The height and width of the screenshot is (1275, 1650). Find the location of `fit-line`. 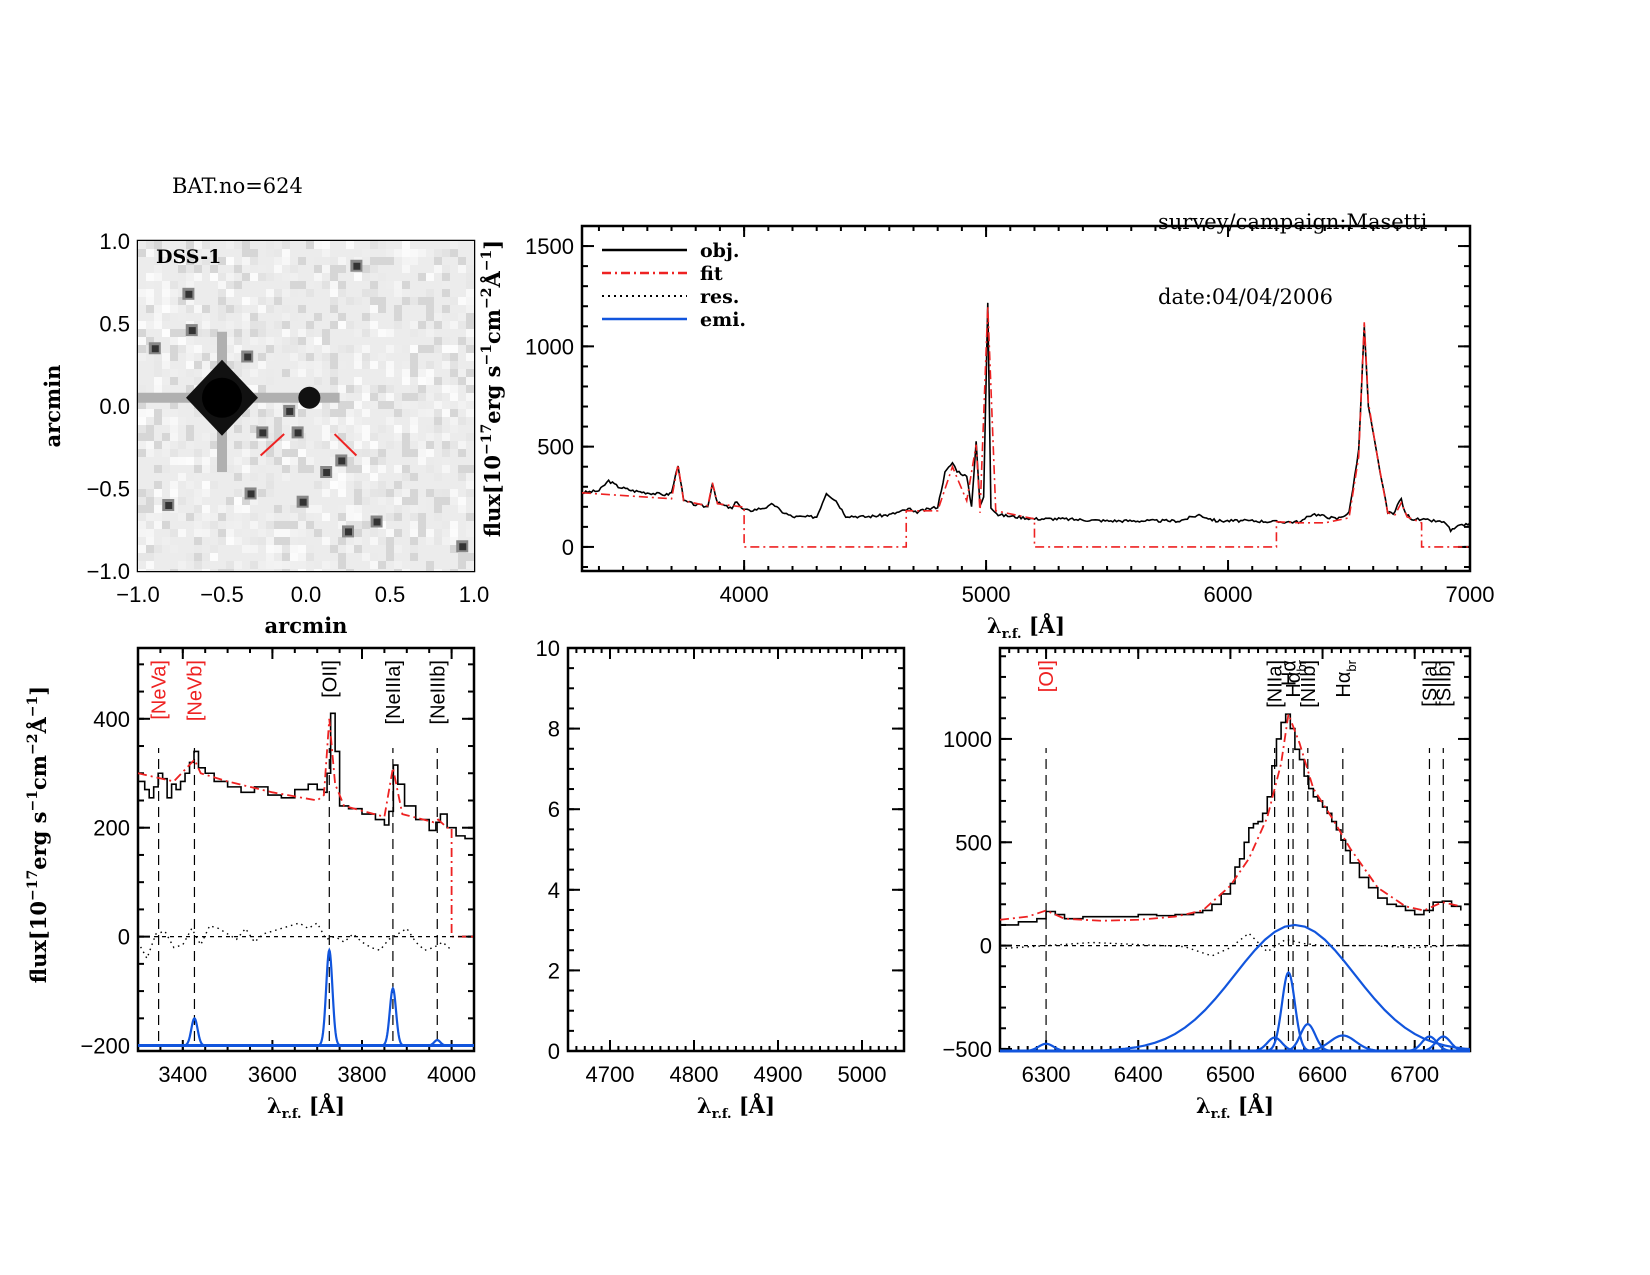

fit-line is located at coordinates (306, 828).